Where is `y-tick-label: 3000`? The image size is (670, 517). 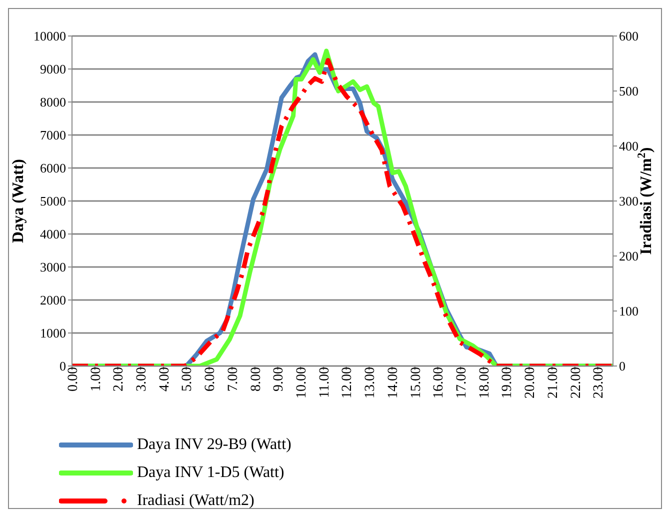
y-tick-label: 3000 is located at coordinates (53, 267).